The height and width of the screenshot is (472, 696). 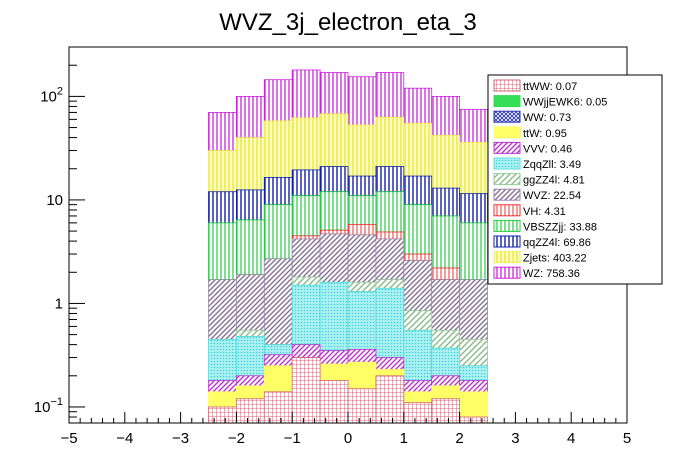 I want to click on x-tick-label: −4, so click(x=124, y=438).